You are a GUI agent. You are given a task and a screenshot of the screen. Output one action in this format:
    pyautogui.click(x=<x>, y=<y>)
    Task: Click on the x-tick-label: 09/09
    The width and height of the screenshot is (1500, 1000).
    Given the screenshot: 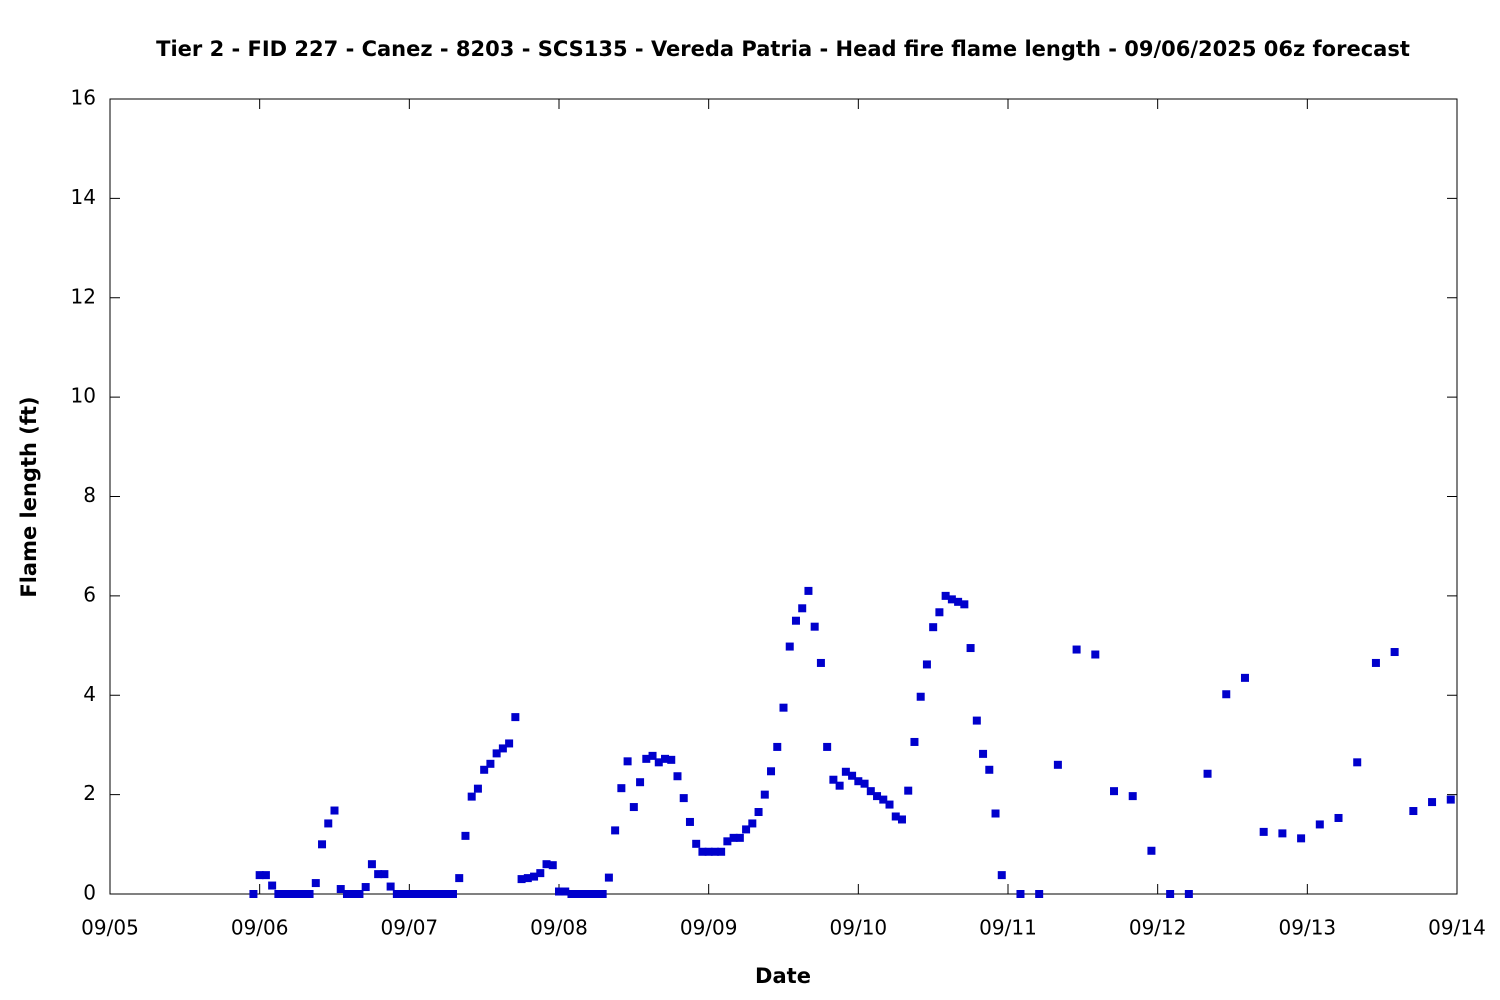 What is the action you would take?
    pyautogui.click(x=709, y=928)
    